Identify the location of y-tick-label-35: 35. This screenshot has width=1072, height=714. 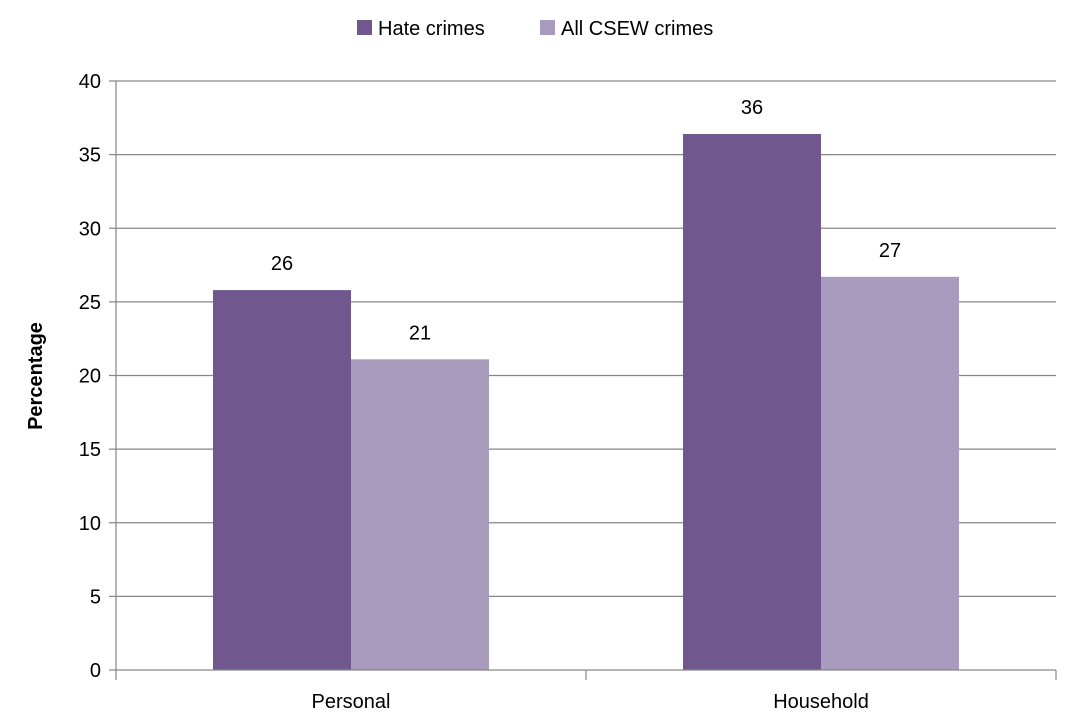
(90, 156).